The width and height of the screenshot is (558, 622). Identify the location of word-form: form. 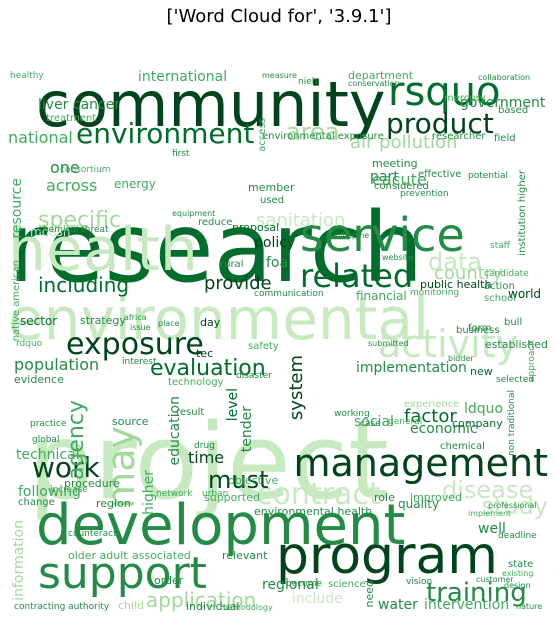
(480, 328).